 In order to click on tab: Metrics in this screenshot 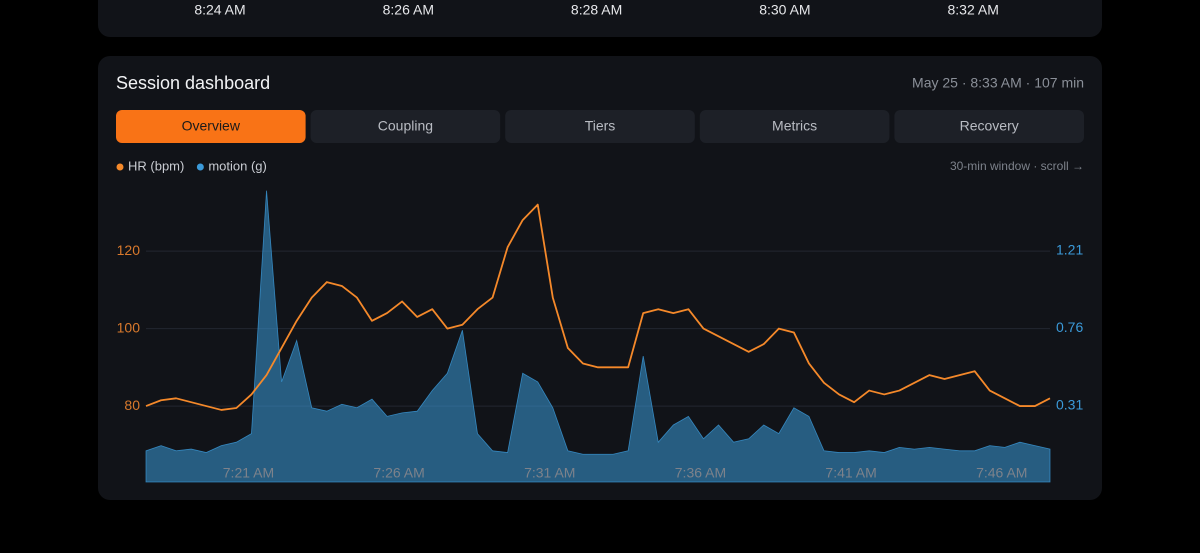, I will do `click(794, 126)`.